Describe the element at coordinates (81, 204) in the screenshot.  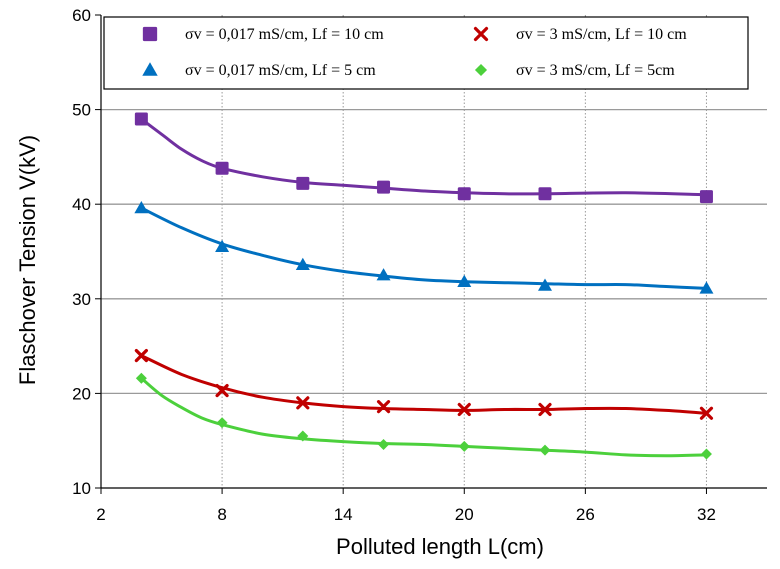
I see `y-tick-label: 40` at that location.